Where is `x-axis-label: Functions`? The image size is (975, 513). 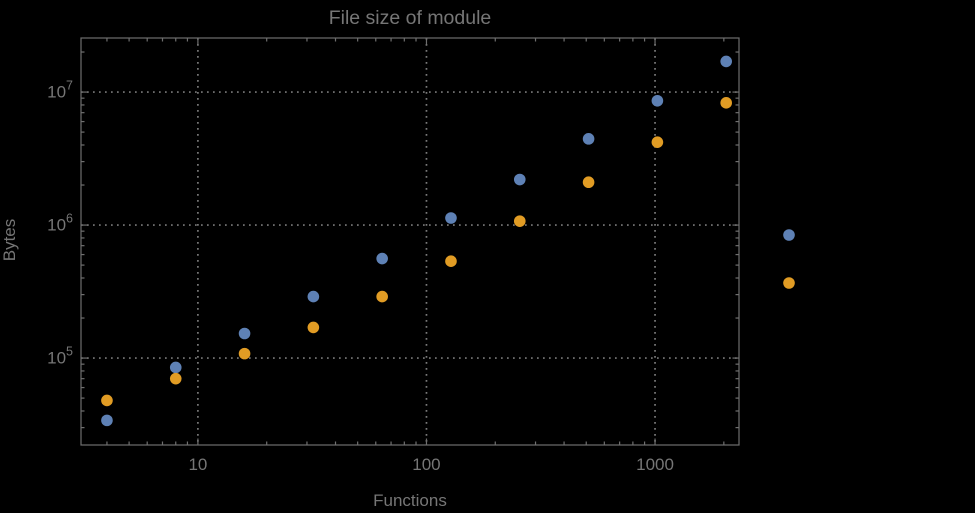 x-axis-label: Functions is located at coordinates (410, 500).